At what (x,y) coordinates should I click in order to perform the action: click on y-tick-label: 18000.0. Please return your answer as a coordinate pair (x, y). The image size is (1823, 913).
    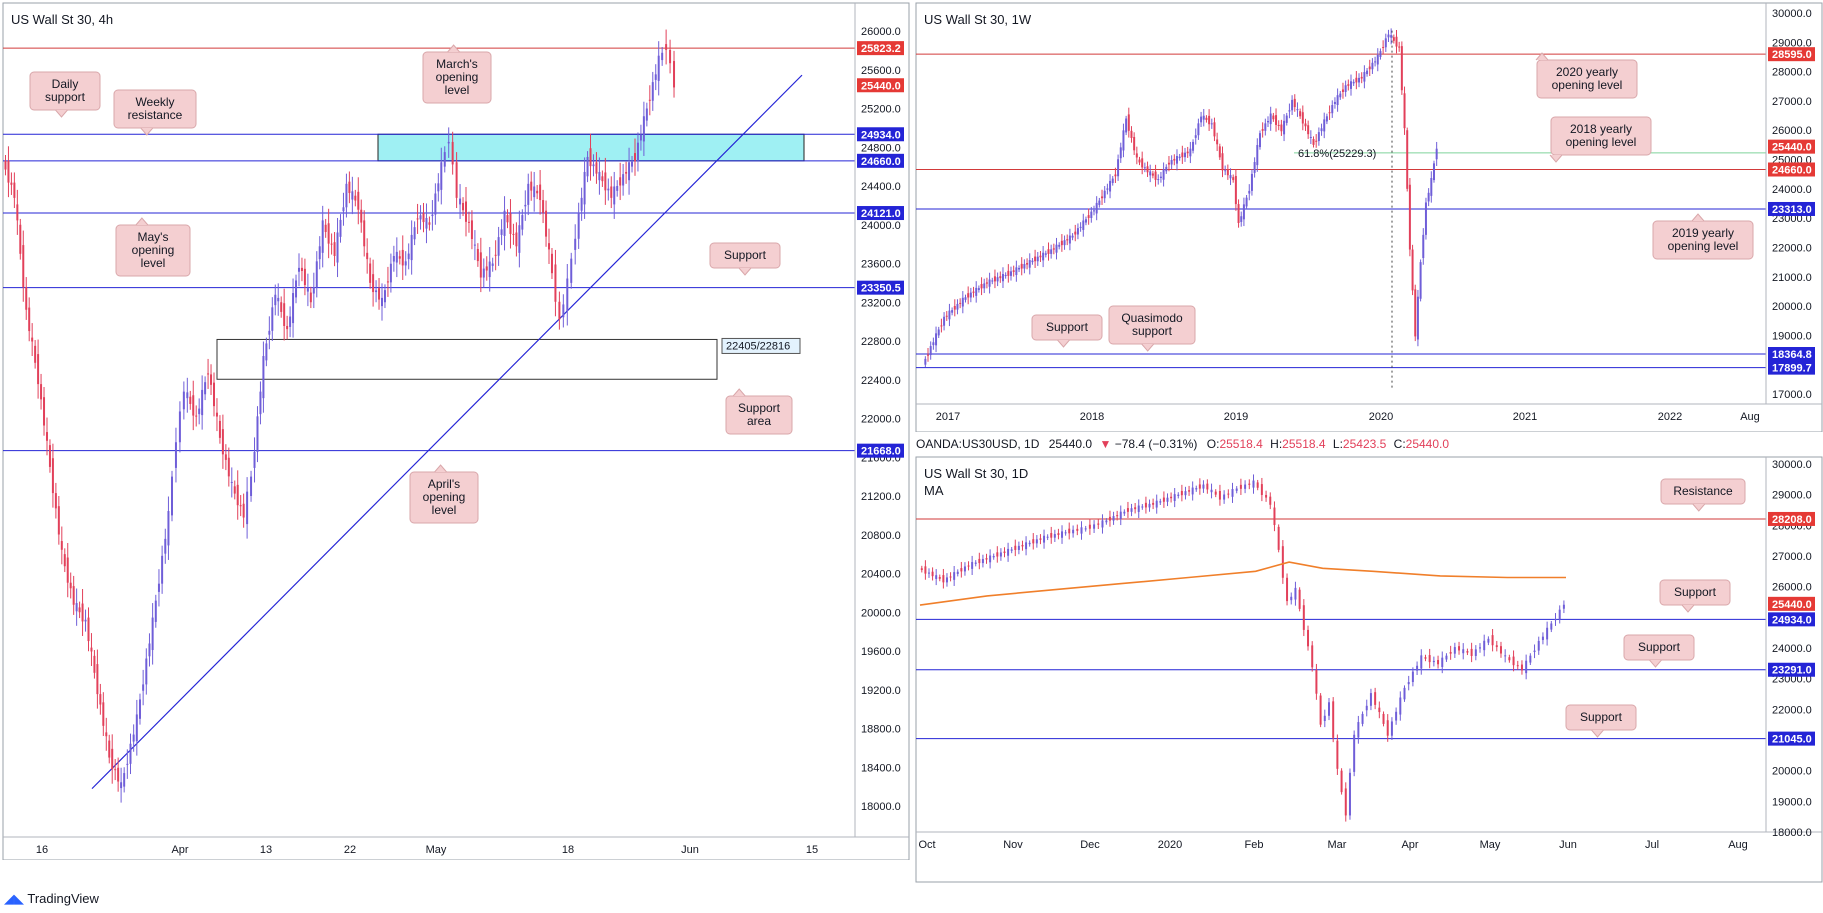
    Looking at the image, I should click on (1792, 833).